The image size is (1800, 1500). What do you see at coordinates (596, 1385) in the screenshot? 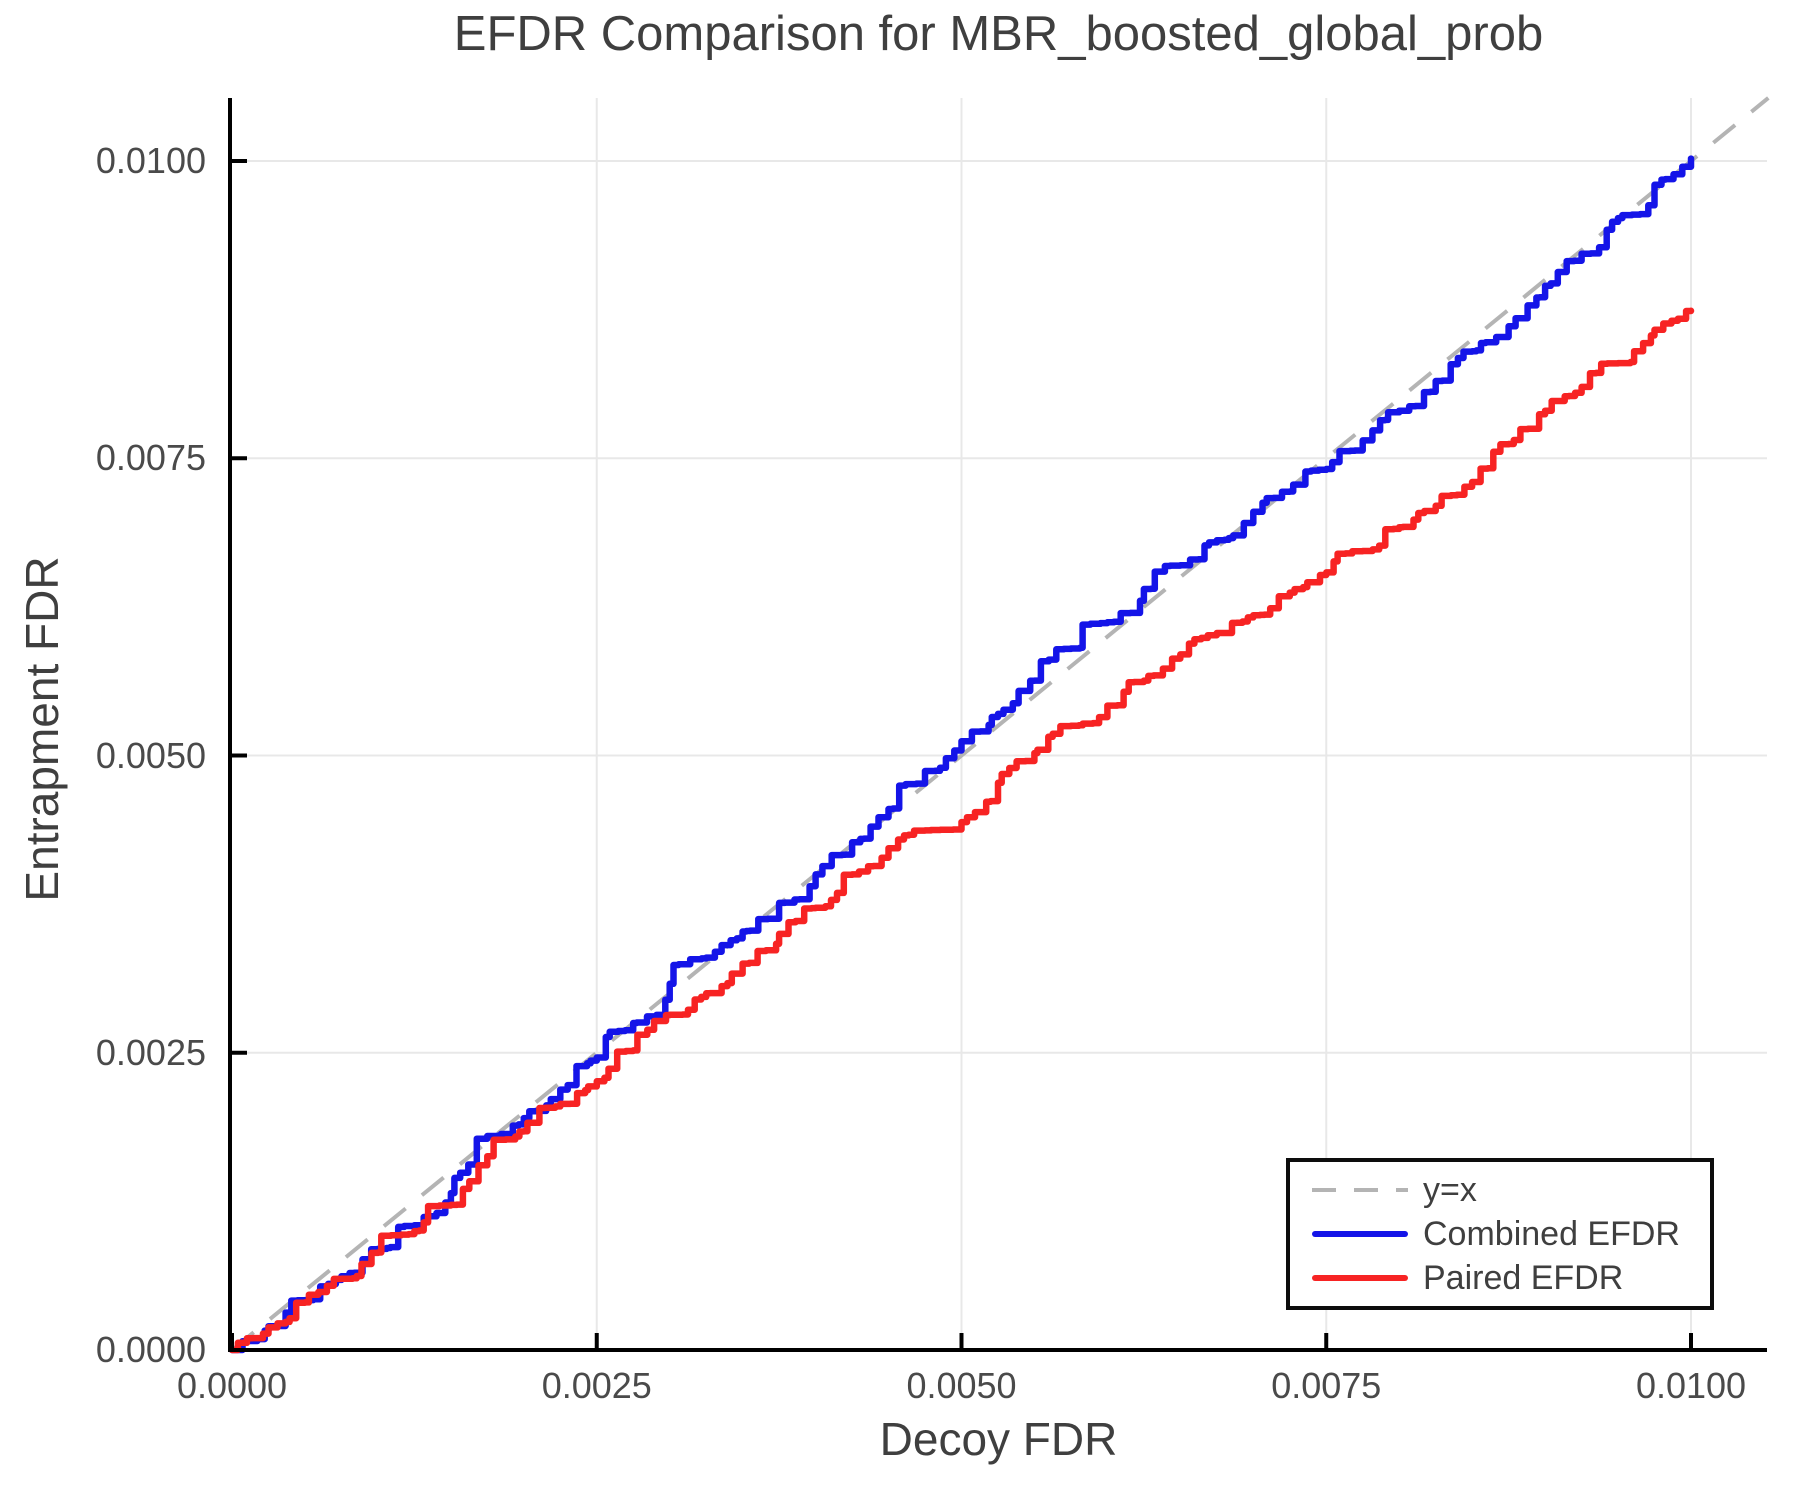
I see `x-tick-label: 0.0025` at bounding box center [596, 1385].